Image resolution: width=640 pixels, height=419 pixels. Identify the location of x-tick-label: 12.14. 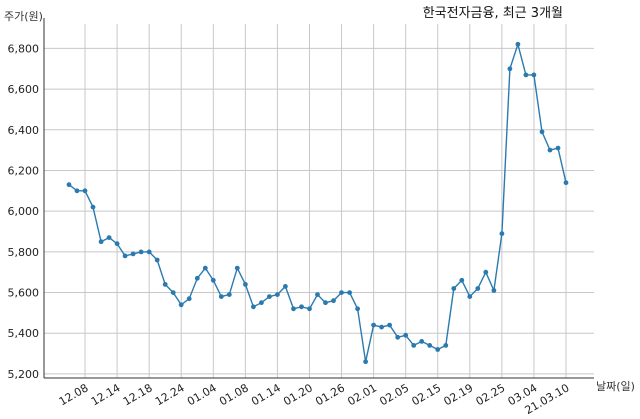
(106, 394).